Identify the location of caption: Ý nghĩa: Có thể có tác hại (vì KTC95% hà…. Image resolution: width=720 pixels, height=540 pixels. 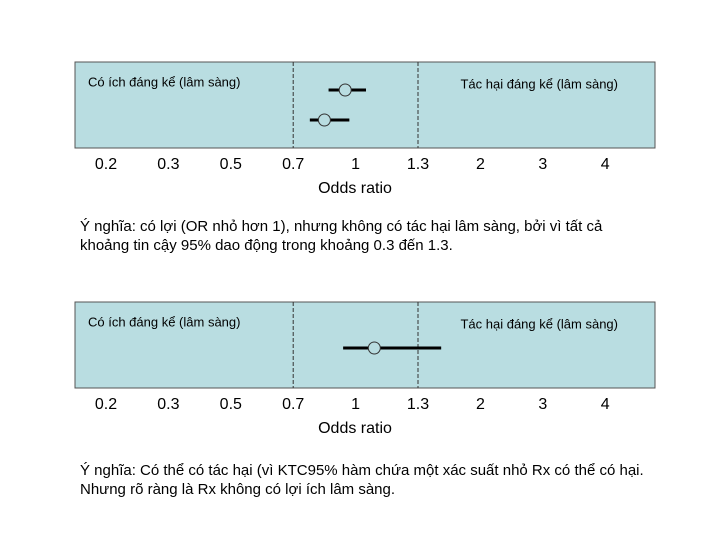
(362, 480).